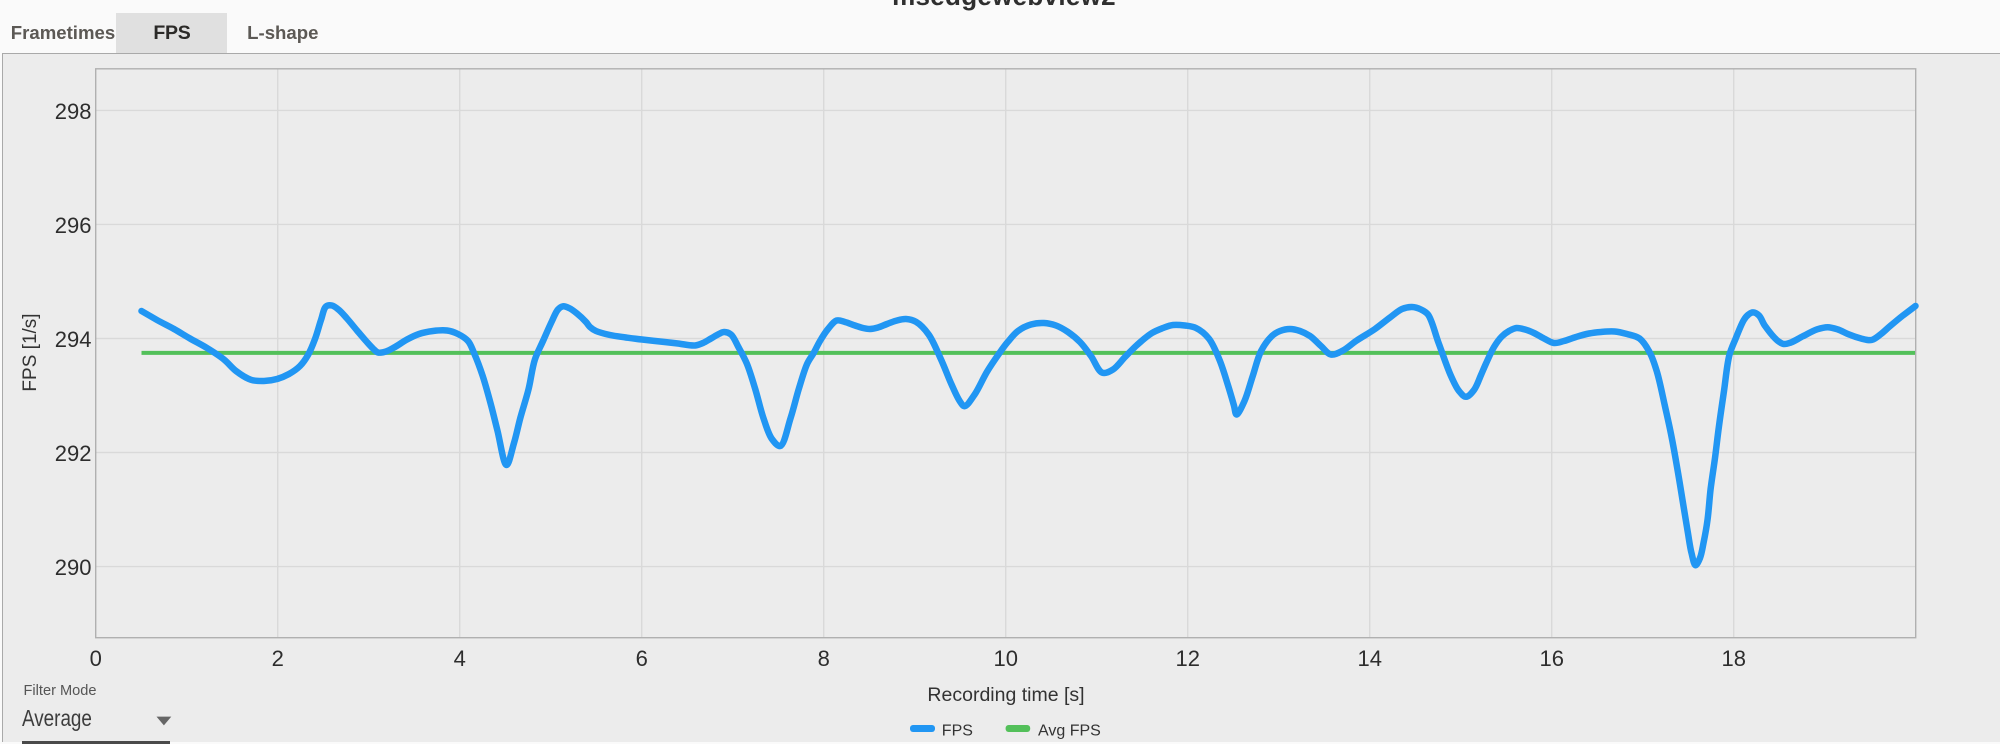 This screenshot has height=744, width=2000. Describe the element at coordinates (460, 658) in the screenshot. I see `svg-text: 4` at that location.